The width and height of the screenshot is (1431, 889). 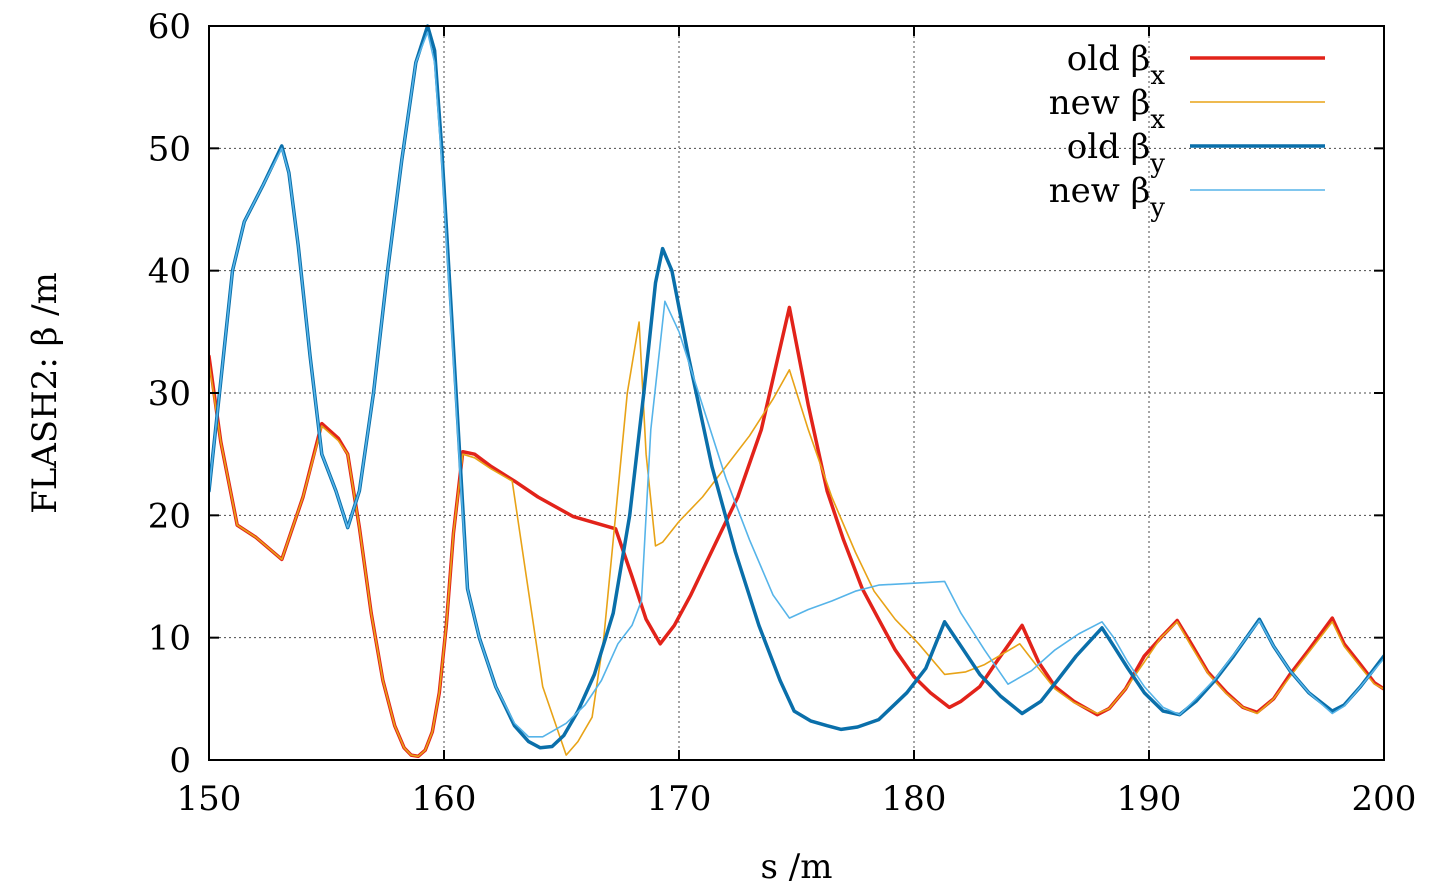 What do you see at coordinates (1149, 799) in the screenshot?
I see `x-tick-label: 190` at bounding box center [1149, 799].